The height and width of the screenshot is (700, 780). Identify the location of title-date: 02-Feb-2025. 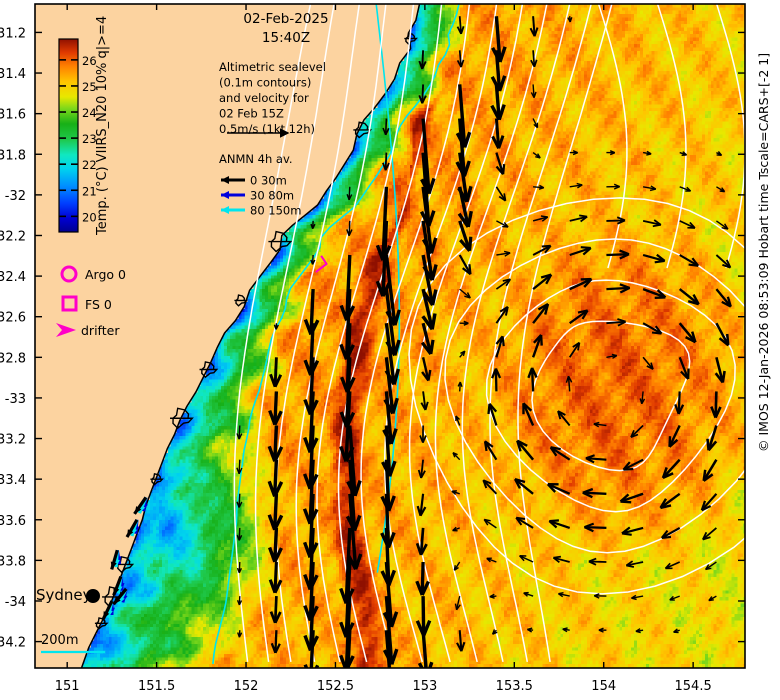
(285, 19).